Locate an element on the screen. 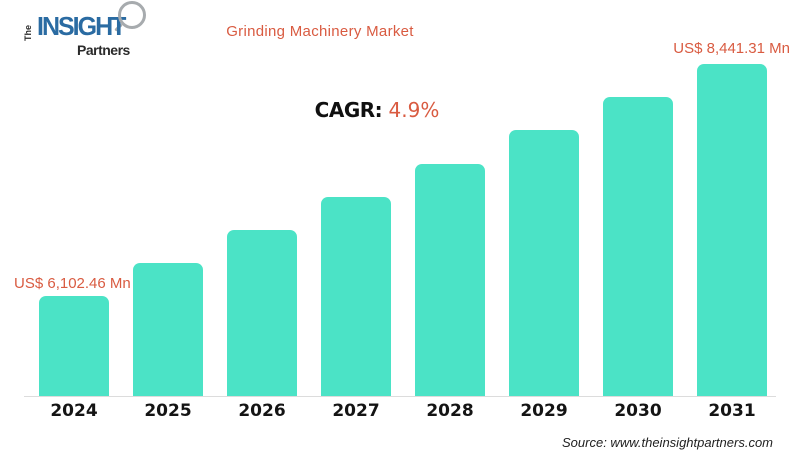 The image size is (800, 460). cagr-label: CAGR: is located at coordinates (348, 110).